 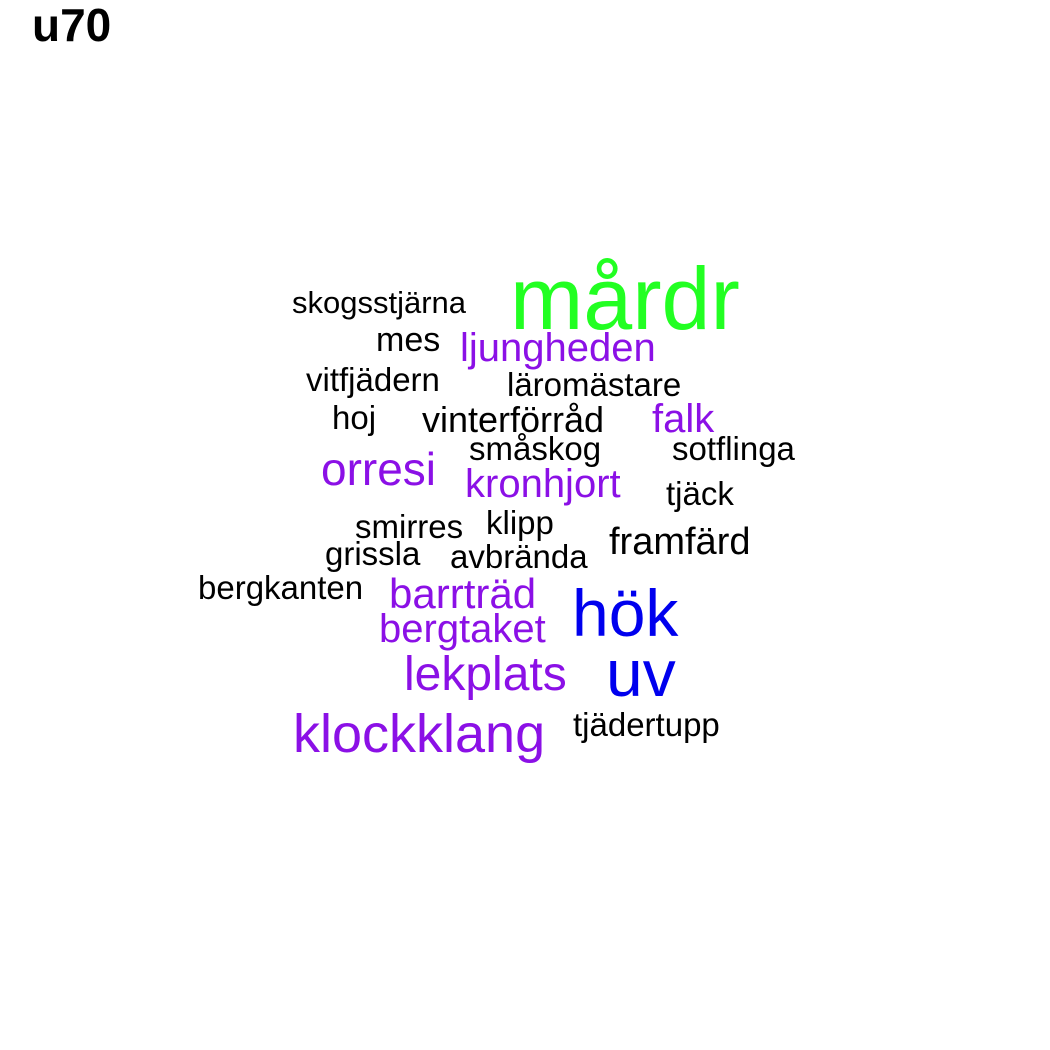 What do you see at coordinates (72, 25) in the screenshot?
I see `page-title: u70` at bounding box center [72, 25].